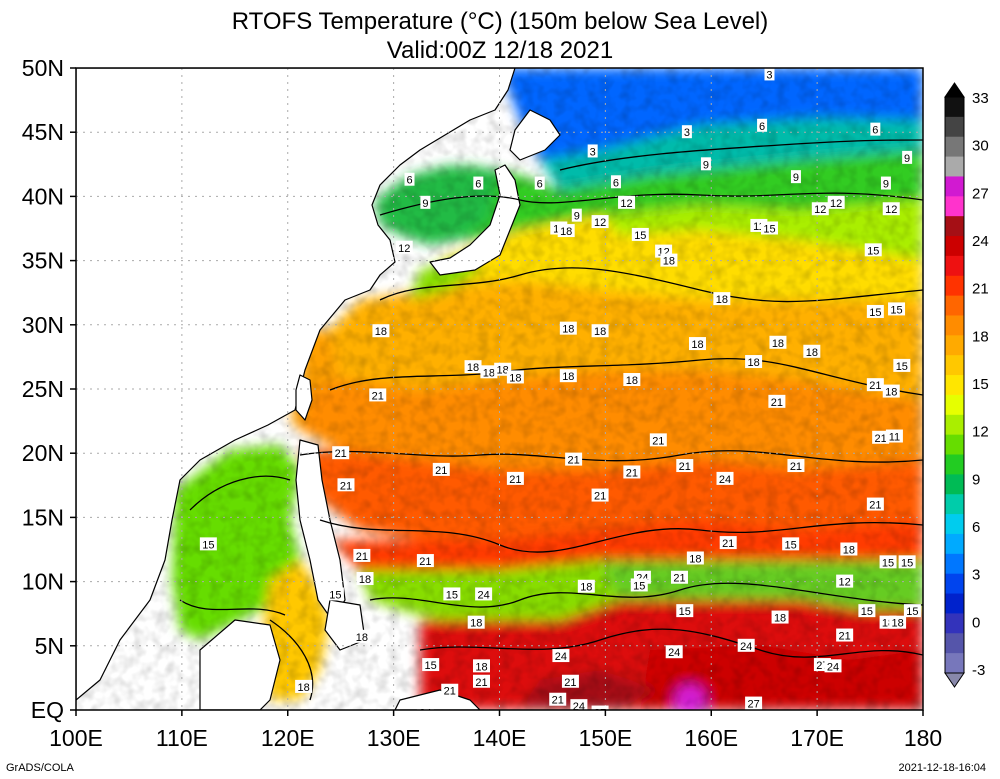 The height and width of the screenshot is (779, 1000). Describe the element at coordinates (394, 738) in the screenshot. I see `longitude-label: 130E` at that location.